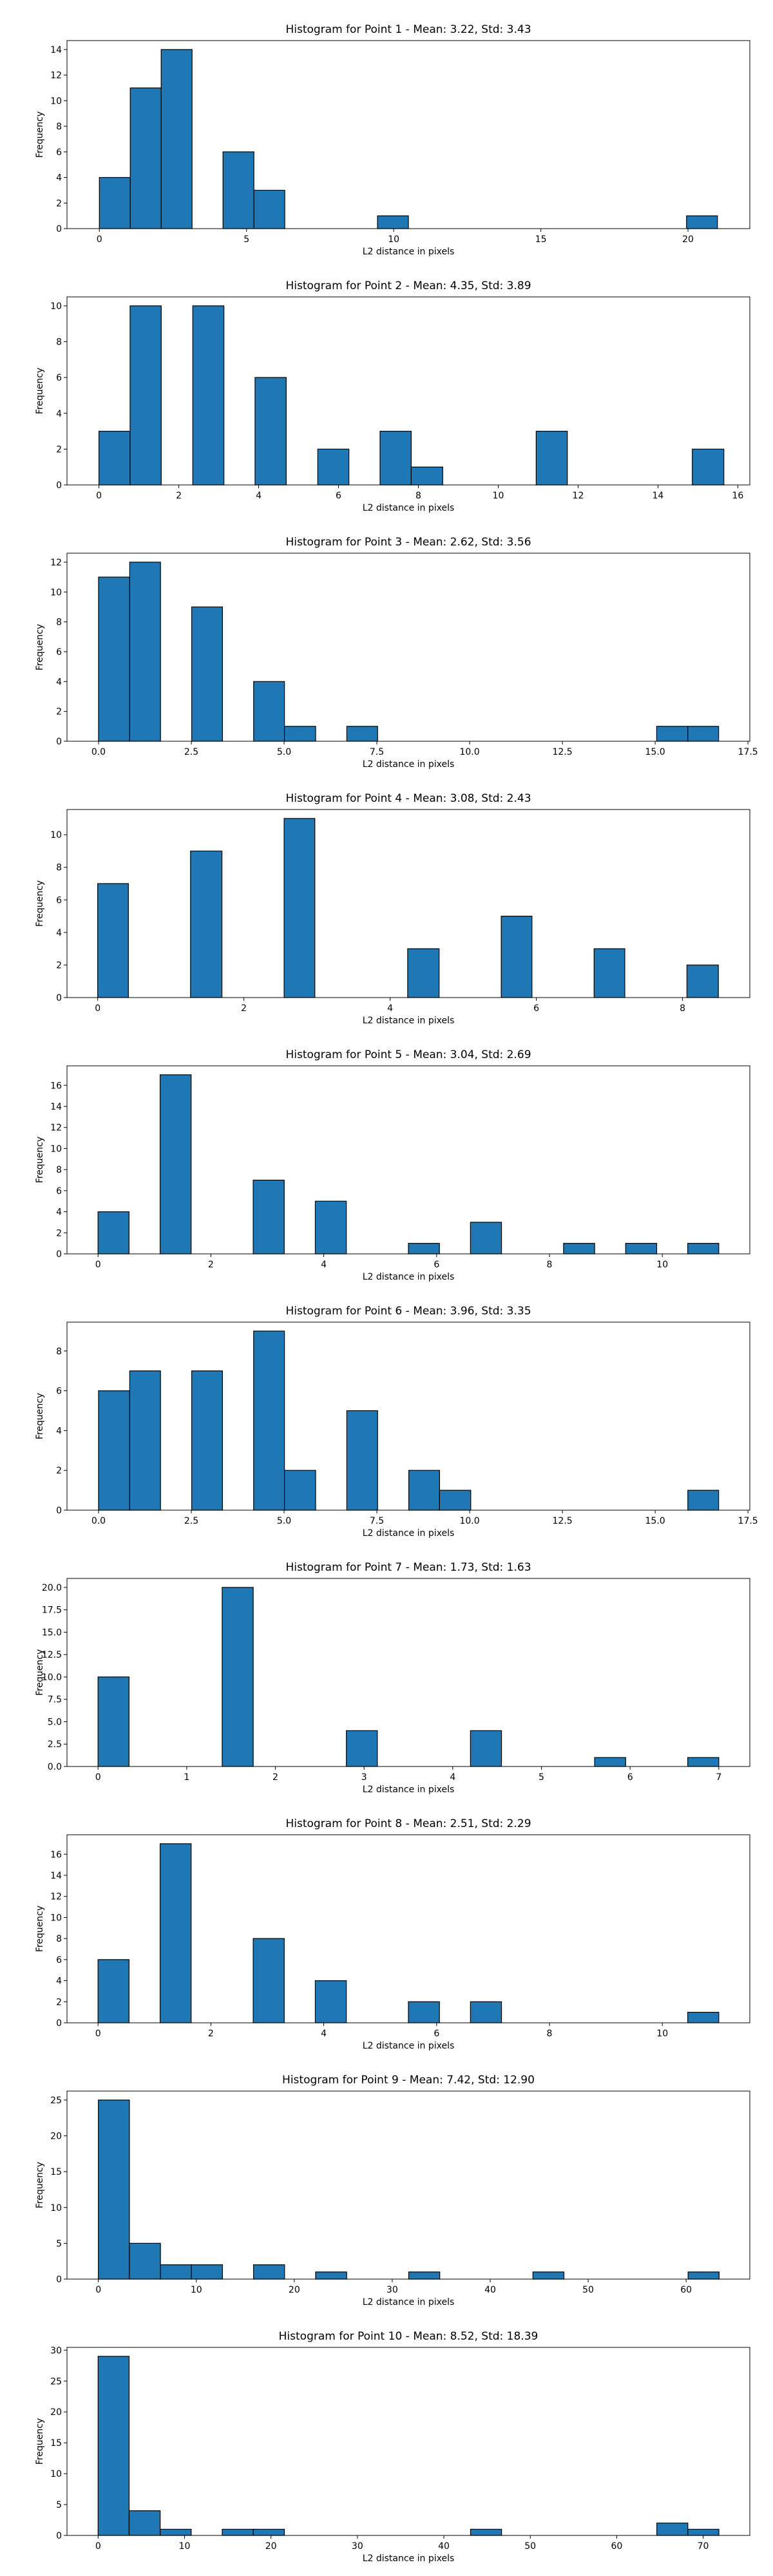 This screenshot has width=773, height=2576. Describe the element at coordinates (686, 2290) in the screenshot. I see `x-tick-label: 60` at that location.